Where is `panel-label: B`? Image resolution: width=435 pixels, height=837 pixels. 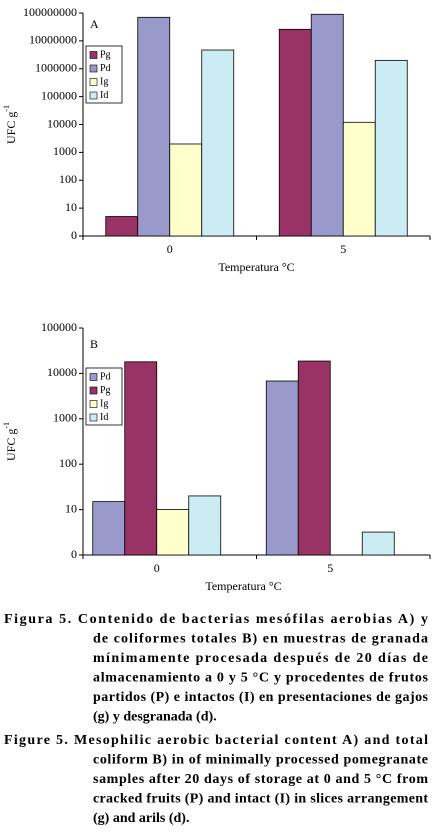 panel-label: B is located at coordinates (94, 344).